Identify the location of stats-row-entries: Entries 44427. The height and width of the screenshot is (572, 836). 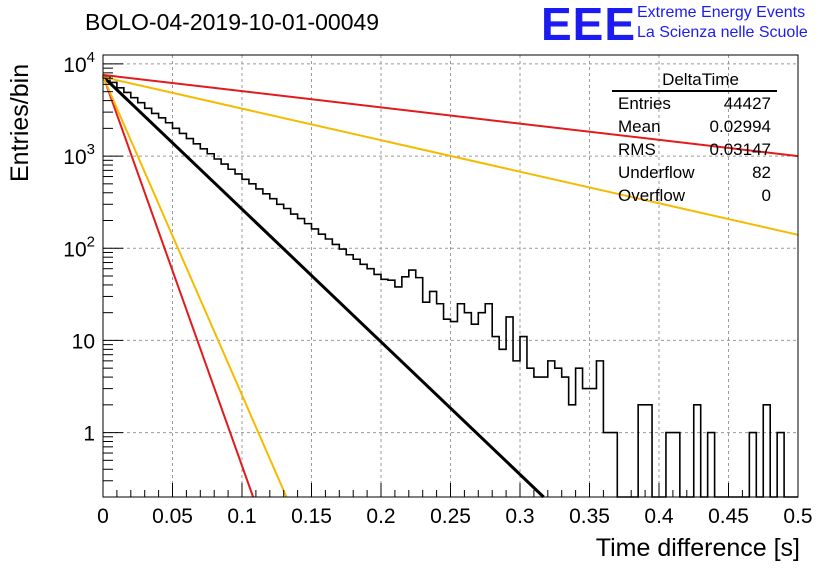
(694, 103).